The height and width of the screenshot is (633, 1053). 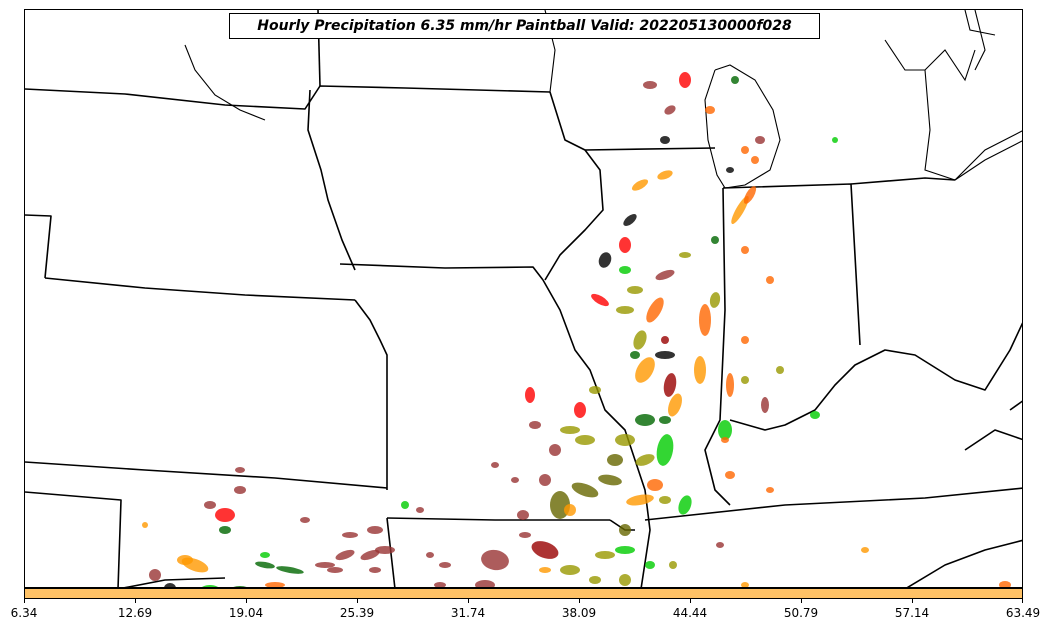 What do you see at coordinates (579, 613) in the screenshot?
I see `colorbar-tick-label: 38.09` at bounding box center [579, 613].